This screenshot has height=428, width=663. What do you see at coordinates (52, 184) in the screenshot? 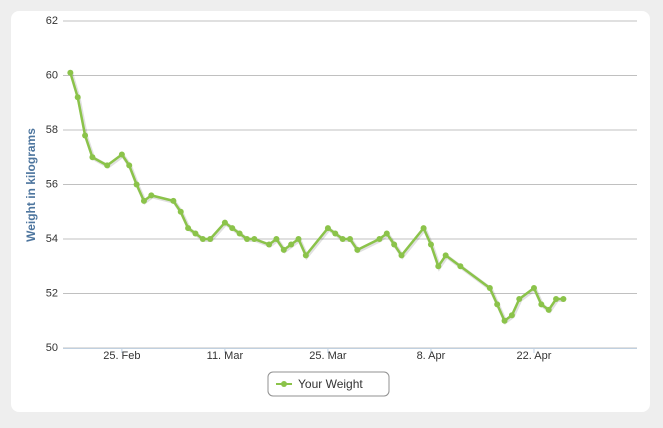
I see `y-tick-label: 56` at bounding box center [52, 184].